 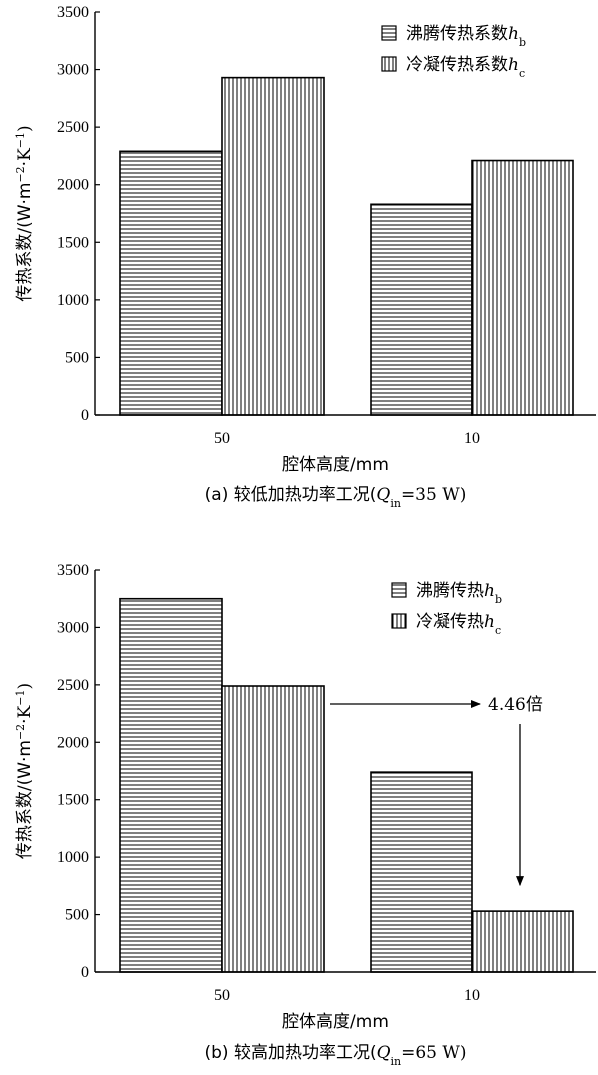 What do you see at coordinates (336, 497) in the screenshot?
I see `panel-caption: (a) 较低加热功率工况(Qin=35 W)` at bounding box center [336, 497].